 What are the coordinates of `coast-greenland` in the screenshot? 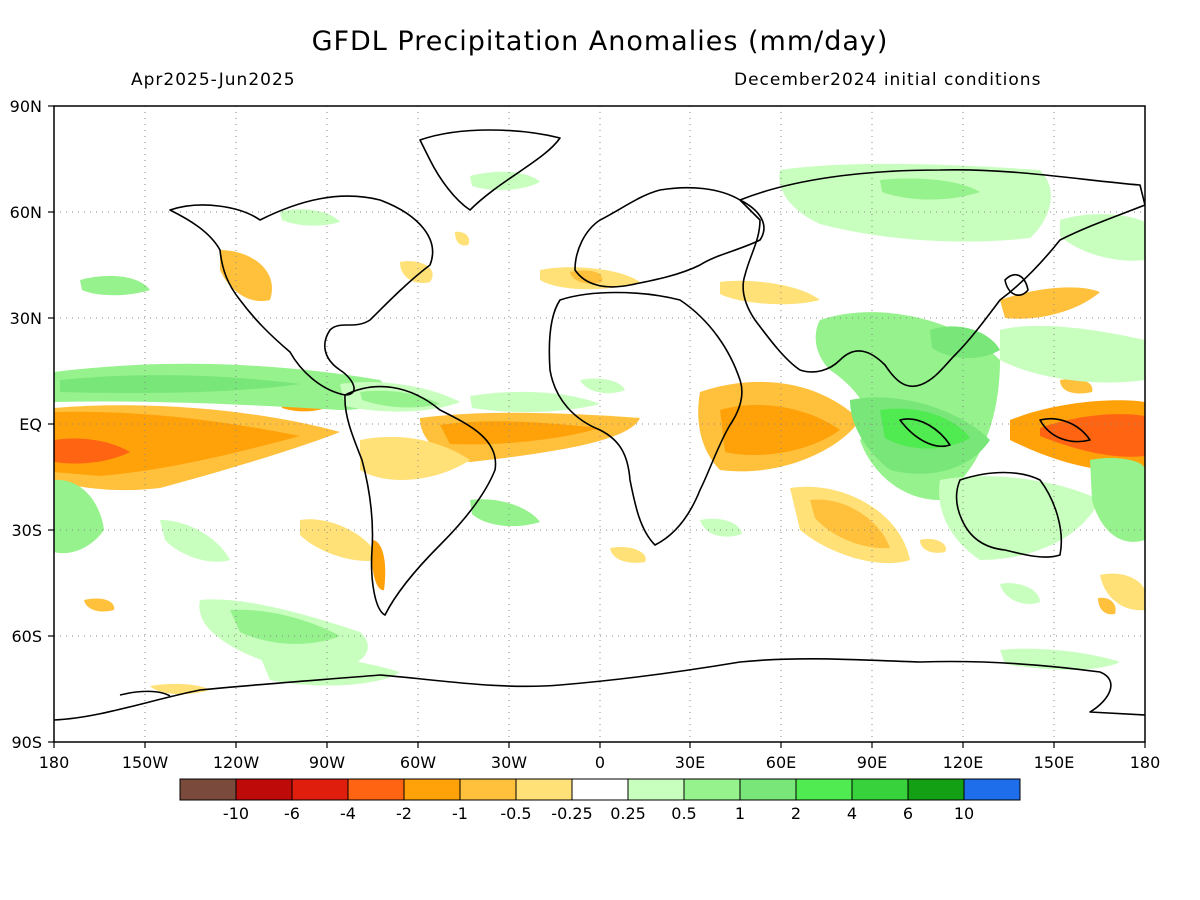 It's located at (490, 170).